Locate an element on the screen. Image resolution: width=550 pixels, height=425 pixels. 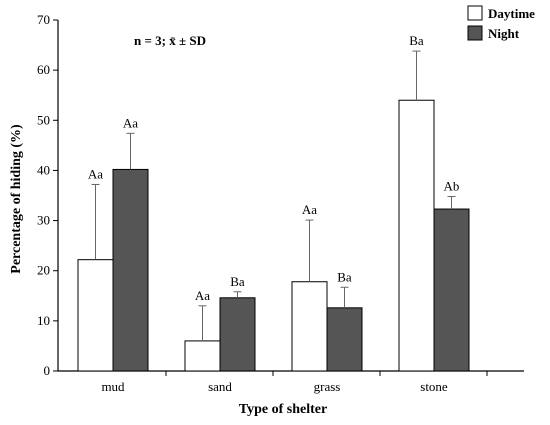
y-tick-label: 20 is located at coordinates (43, 270).